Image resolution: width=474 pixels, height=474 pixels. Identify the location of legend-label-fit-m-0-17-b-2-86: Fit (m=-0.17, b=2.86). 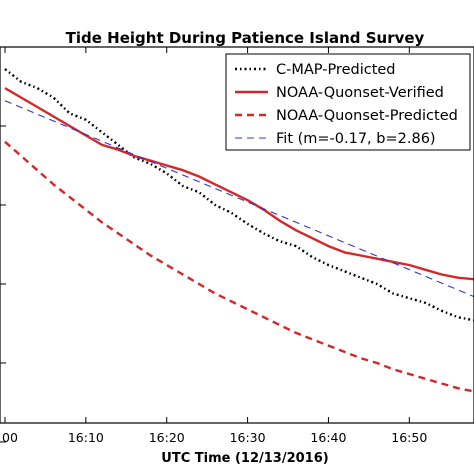
(356, 139).